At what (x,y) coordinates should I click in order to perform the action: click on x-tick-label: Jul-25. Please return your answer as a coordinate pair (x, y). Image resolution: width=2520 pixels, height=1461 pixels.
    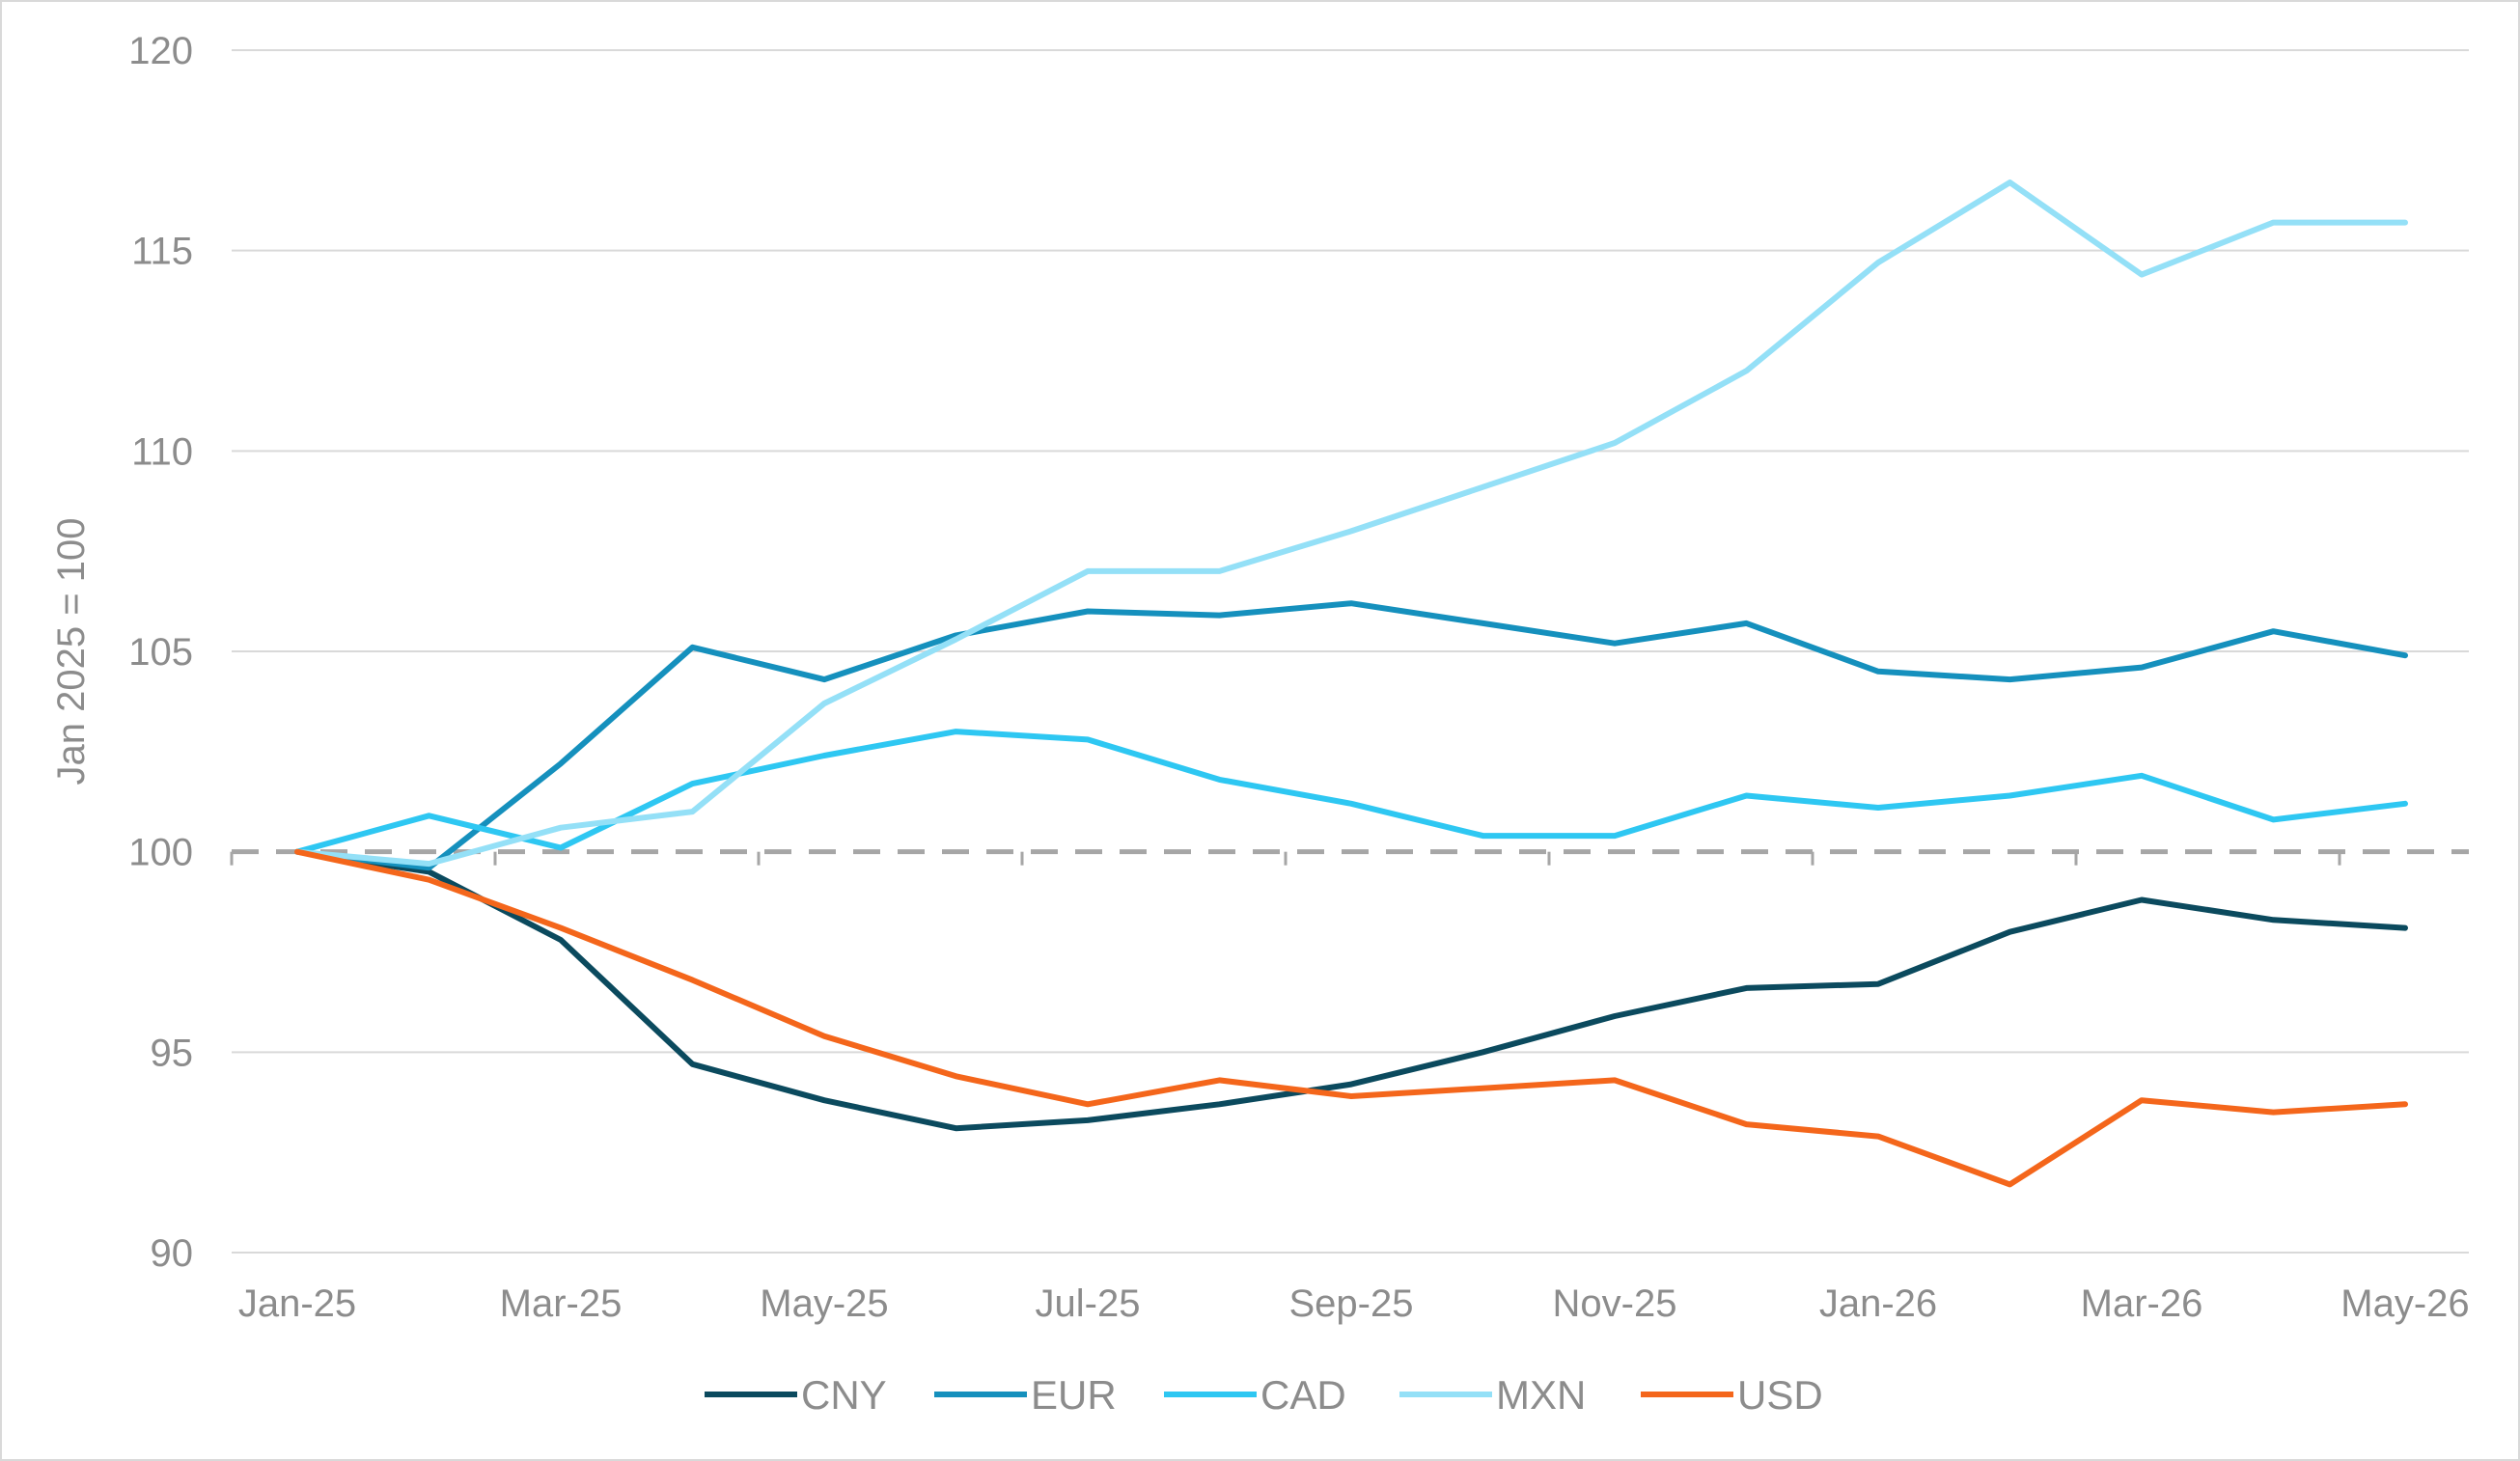
    Looking at the image, I should click on (1088, 1303).